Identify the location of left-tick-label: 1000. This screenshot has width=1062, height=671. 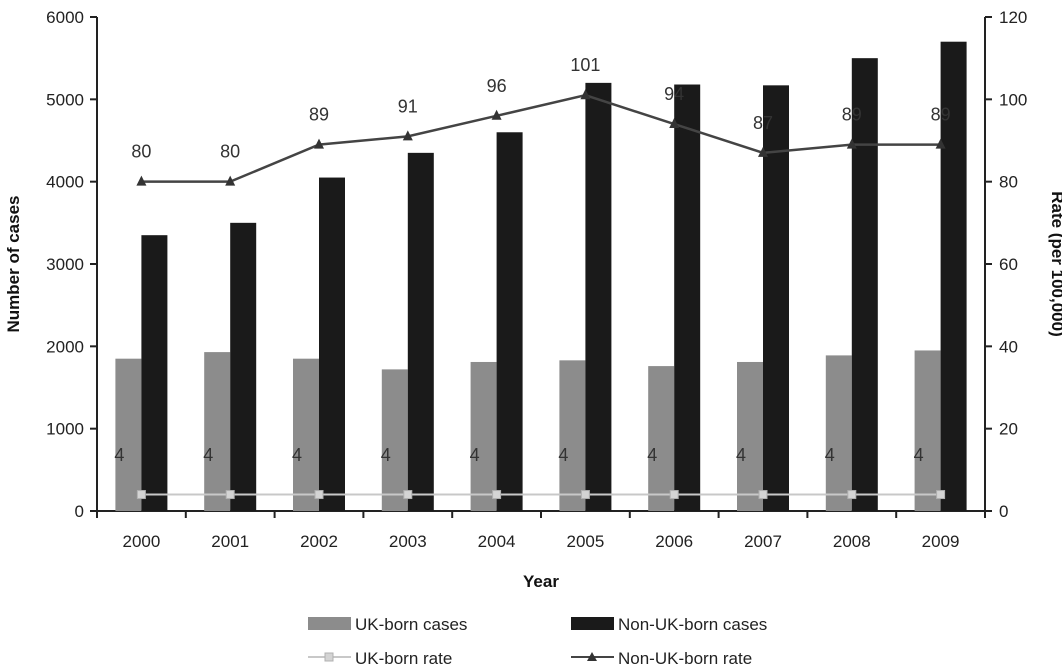
(65, 429).